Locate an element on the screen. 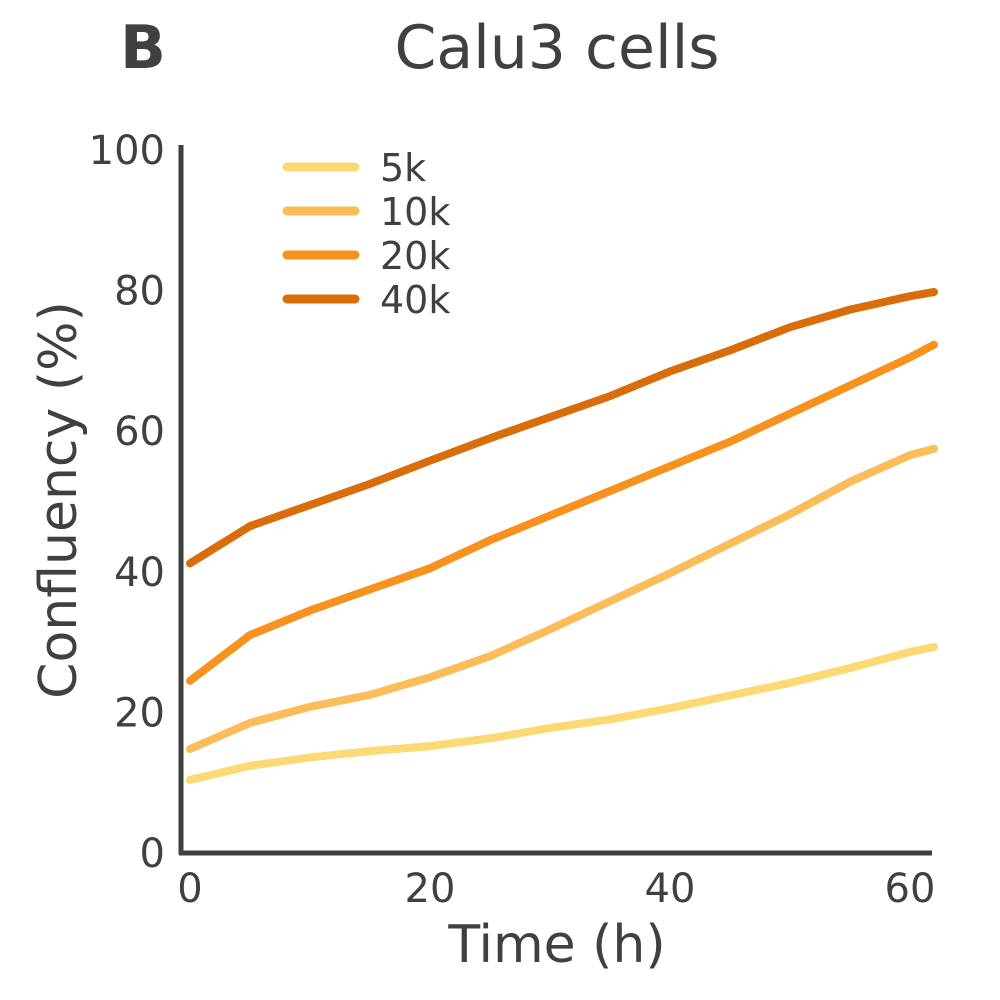 The width and height of the screenshot is (1000, 1000). legend-label-20k: 20k is located at coordinates (415, 256).